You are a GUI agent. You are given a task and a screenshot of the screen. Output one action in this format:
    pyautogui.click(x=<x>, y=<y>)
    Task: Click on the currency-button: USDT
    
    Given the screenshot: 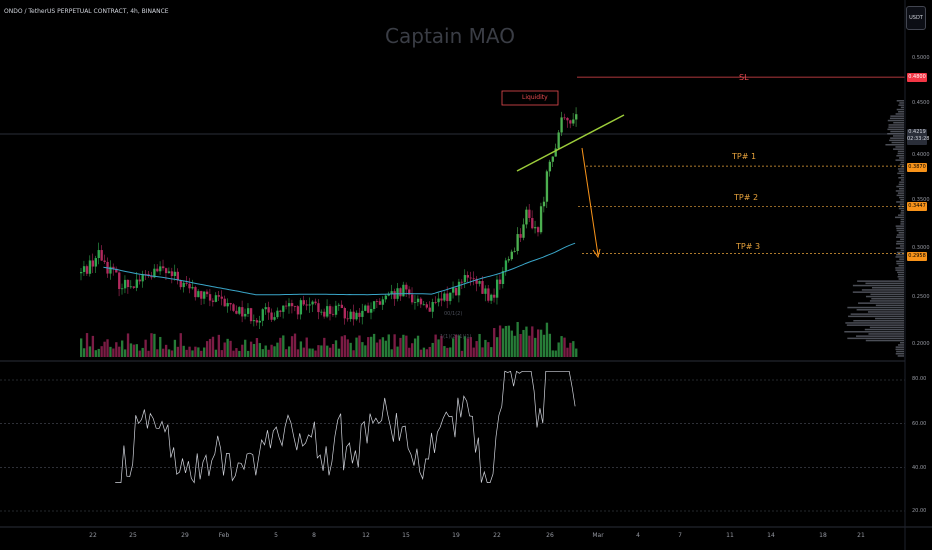 What is the action you would take?
    pyautogui.click(x=916, y=18)
    